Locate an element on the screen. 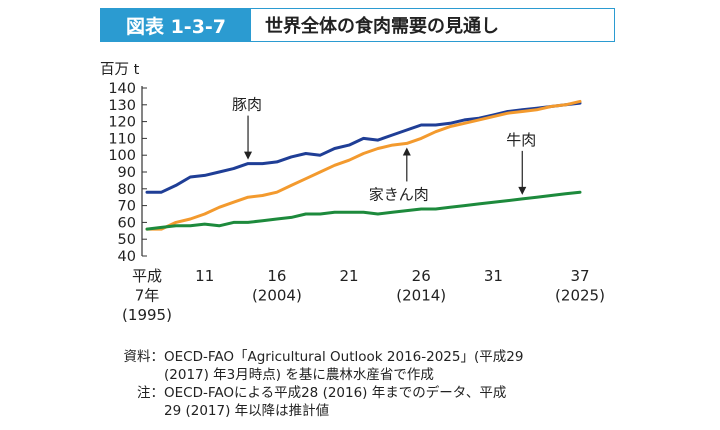 This screenshot has width=720, height=430. note-remark-line: OECD-FAOによる平成28 (2016) 年までのデータ、平成 is located at coordinates (335, 393).